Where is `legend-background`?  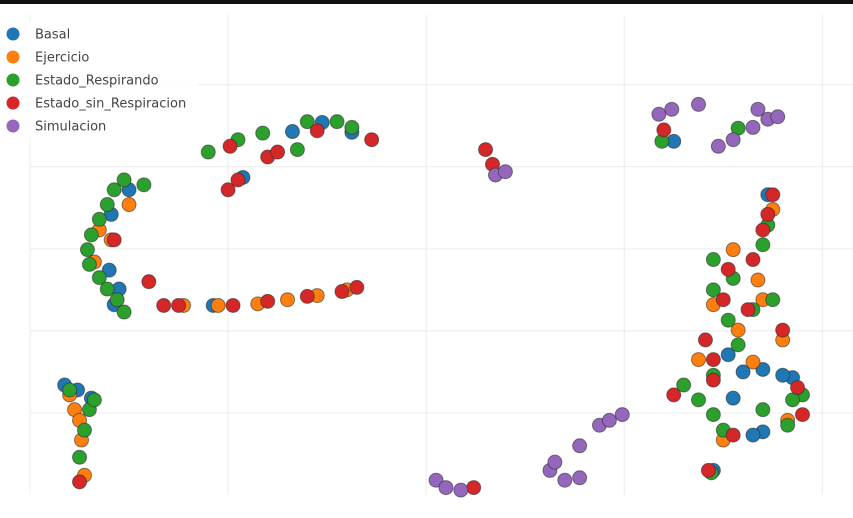 legend-background is located at coordinates (103, 79).